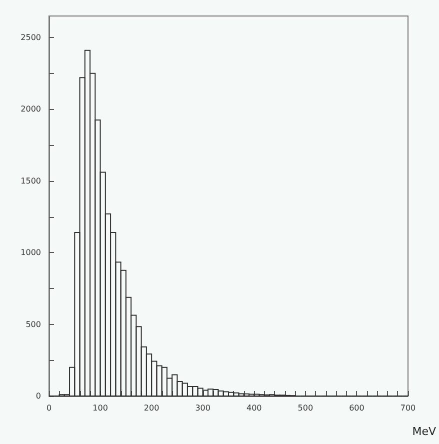 Image resolution: width=439 pixels, height=444 pixels. What do you see at coordinates (30, 181) in the screenshot?
I see `y-tick-label: 1500` at bounding box center [30, 181].